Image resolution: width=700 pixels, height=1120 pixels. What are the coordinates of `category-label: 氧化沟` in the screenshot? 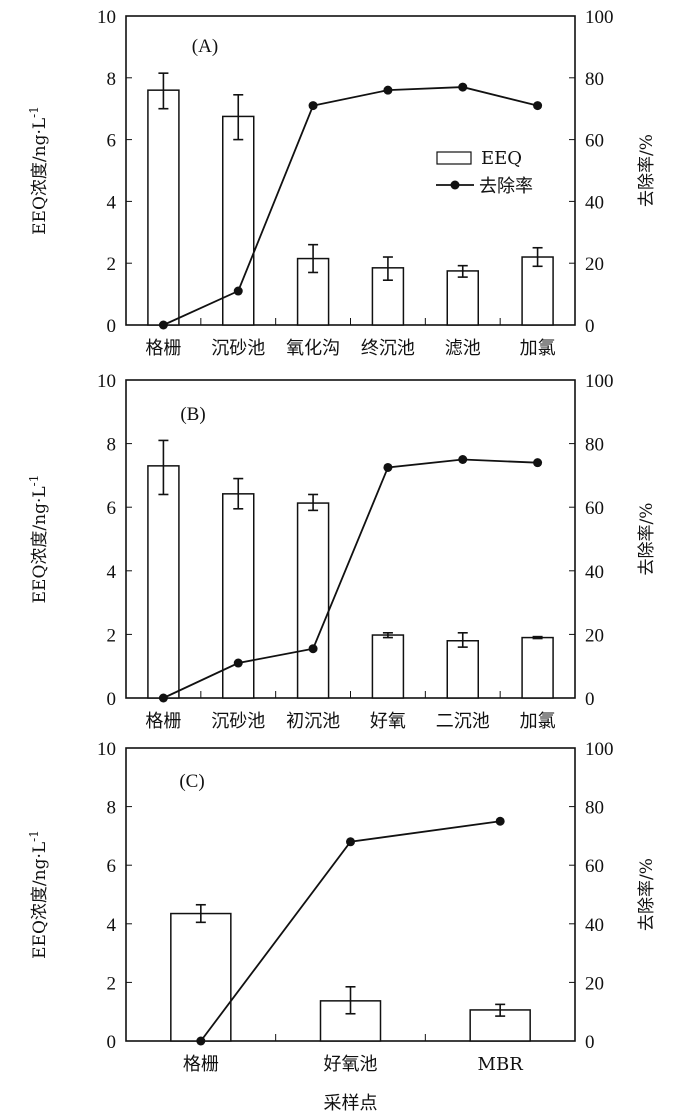 It's located at (313, 348).